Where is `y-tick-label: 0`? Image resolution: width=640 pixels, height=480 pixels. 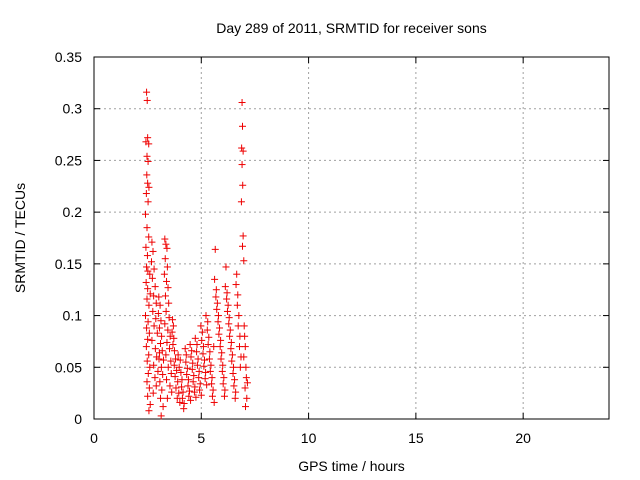
y-tick-label: 0 is located at coordinates (78, 419).